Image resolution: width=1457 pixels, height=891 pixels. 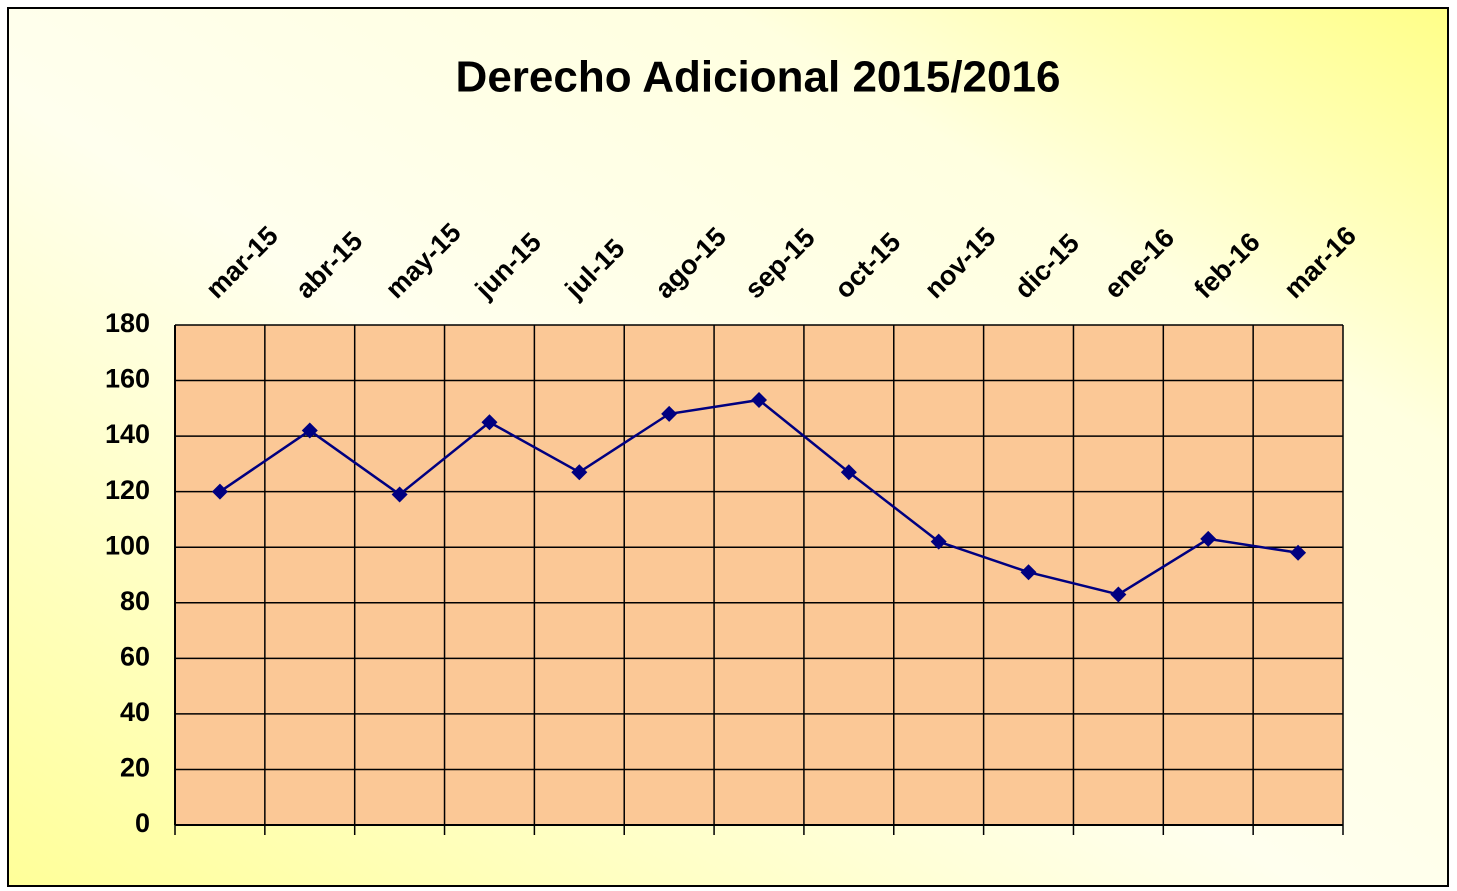 I want to click on y-tick-label: 180, so click(x=127, y=323).